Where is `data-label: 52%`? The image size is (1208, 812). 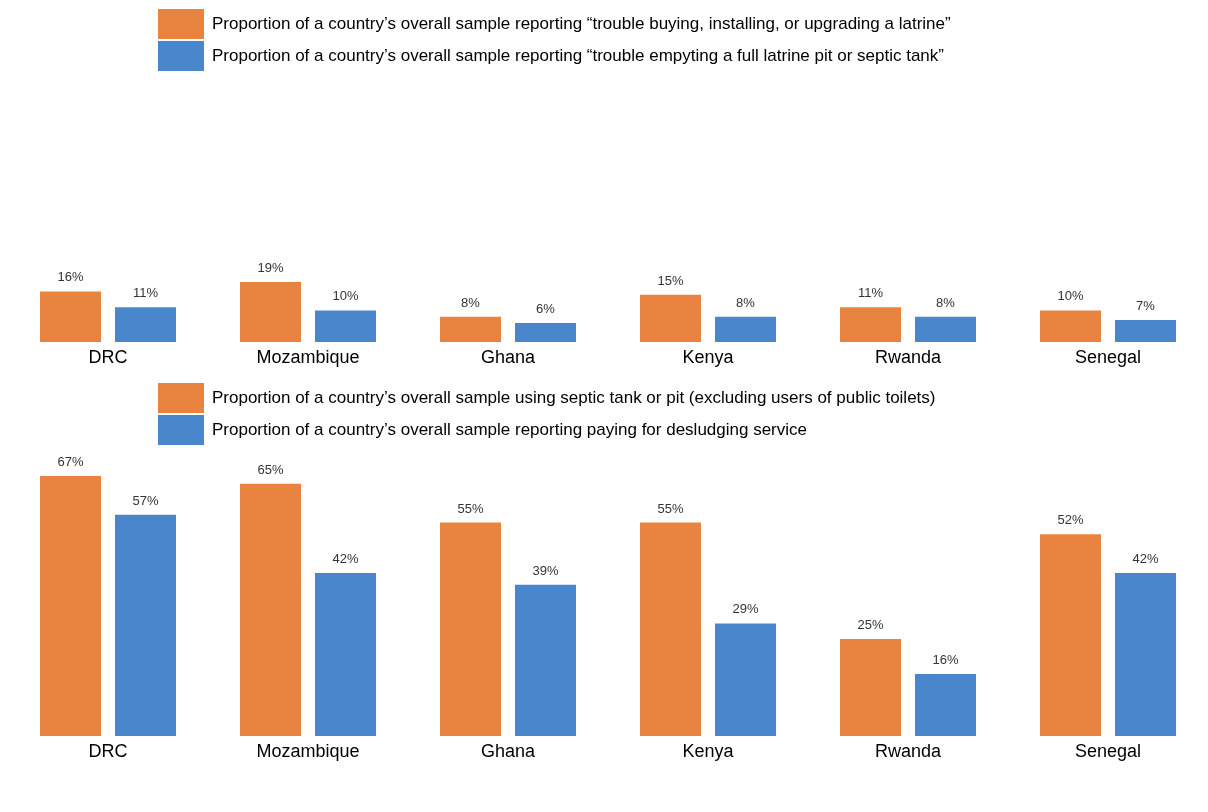 data-label: 52% is located at coordinates (1070, 520).